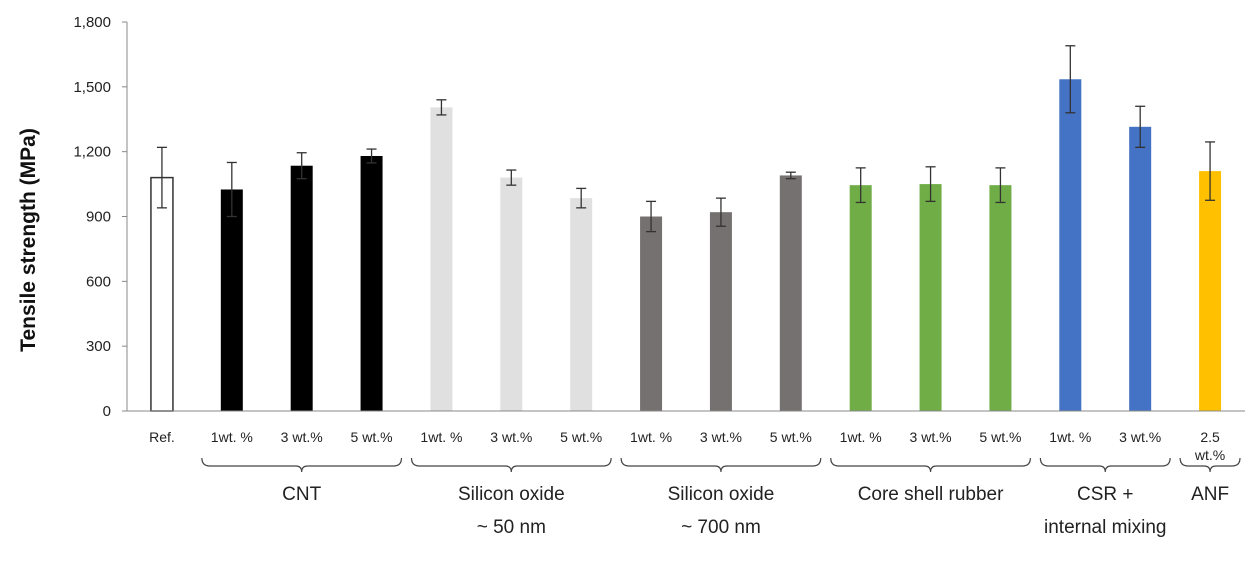 This screenshot has width=1260, height=566. What do you see at coordinates (107, 411) in the screenshot?
I see `y-tick-label: 0` at bounding box center [107, 411].